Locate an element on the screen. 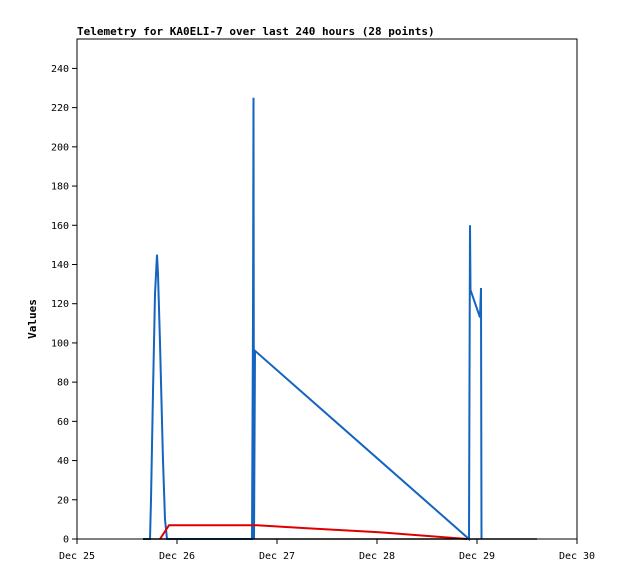 The image size is (618, 579). y-tick-label: 200 is located at coordinates (60, 147).